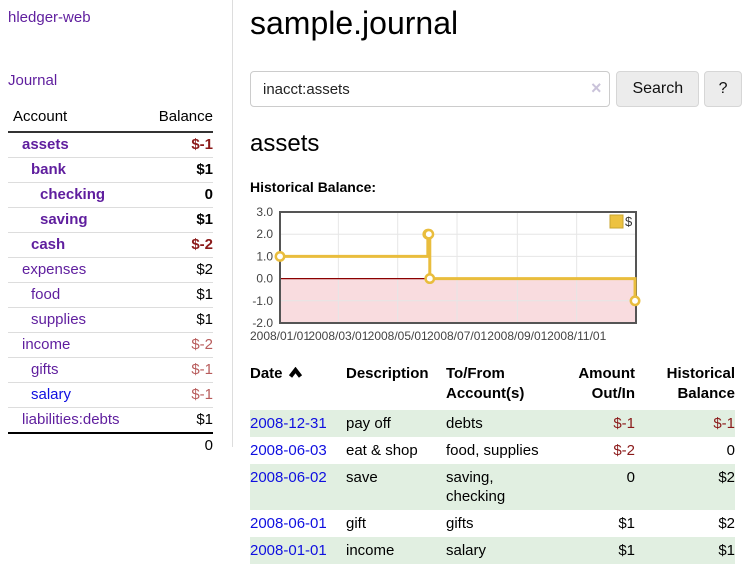  What do you see at coordinates (288, 523) in the screenshot?
I see `transaction-date-link: 2008-06-01` at bounding box center [288, 523].